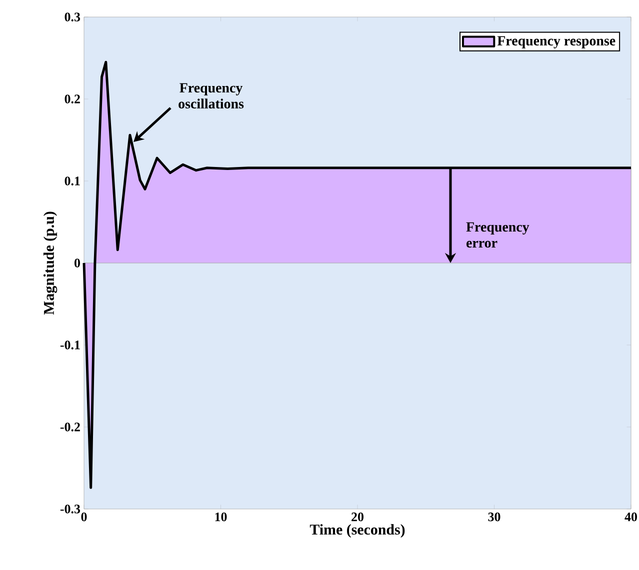 The image size is (639, 570). Describe the element at coordinates (556, 42) in the screenshot. I see `legend-label: Frequency response` at that location.